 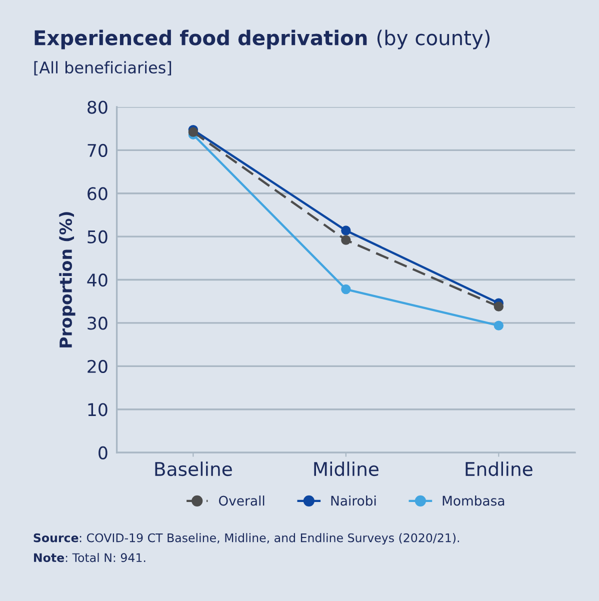 I want to click on y-tick-label: 50, so click(x=98, y=237).